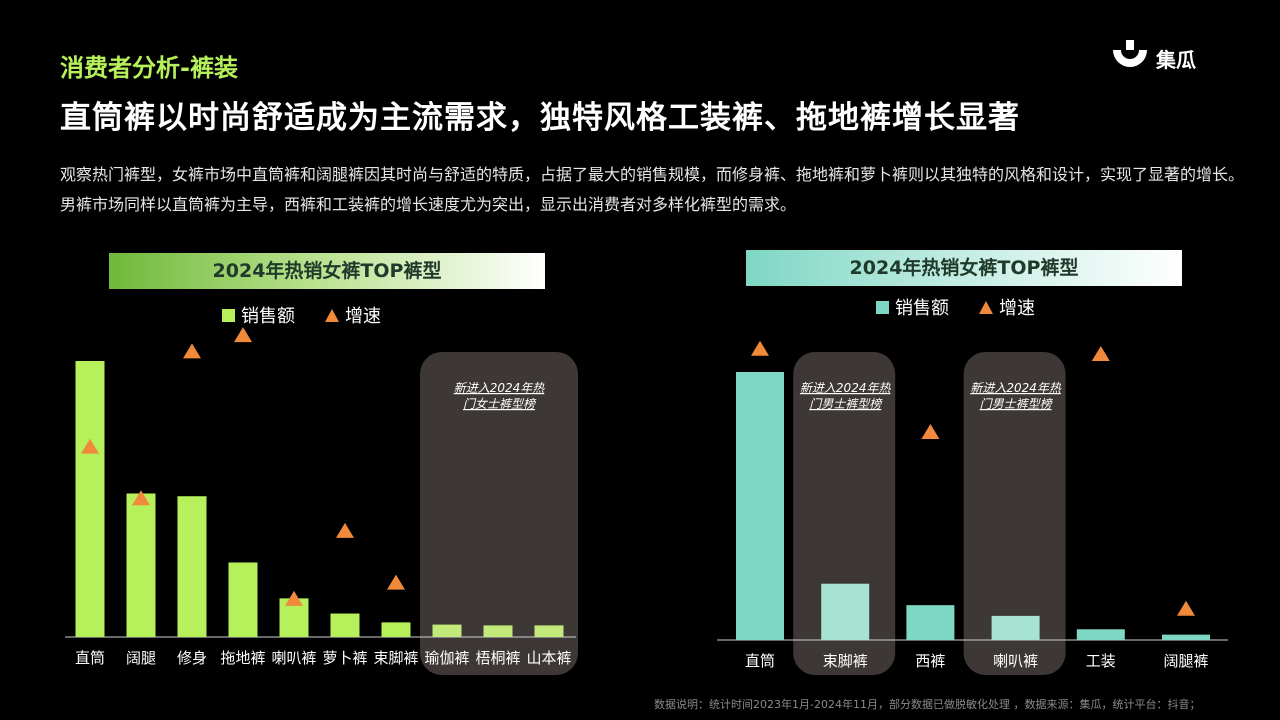 This screenshot has height=720, width=1280. I want to click on highlight-label: 新进入2024年热门女士裤型榜, so click(500, 396).